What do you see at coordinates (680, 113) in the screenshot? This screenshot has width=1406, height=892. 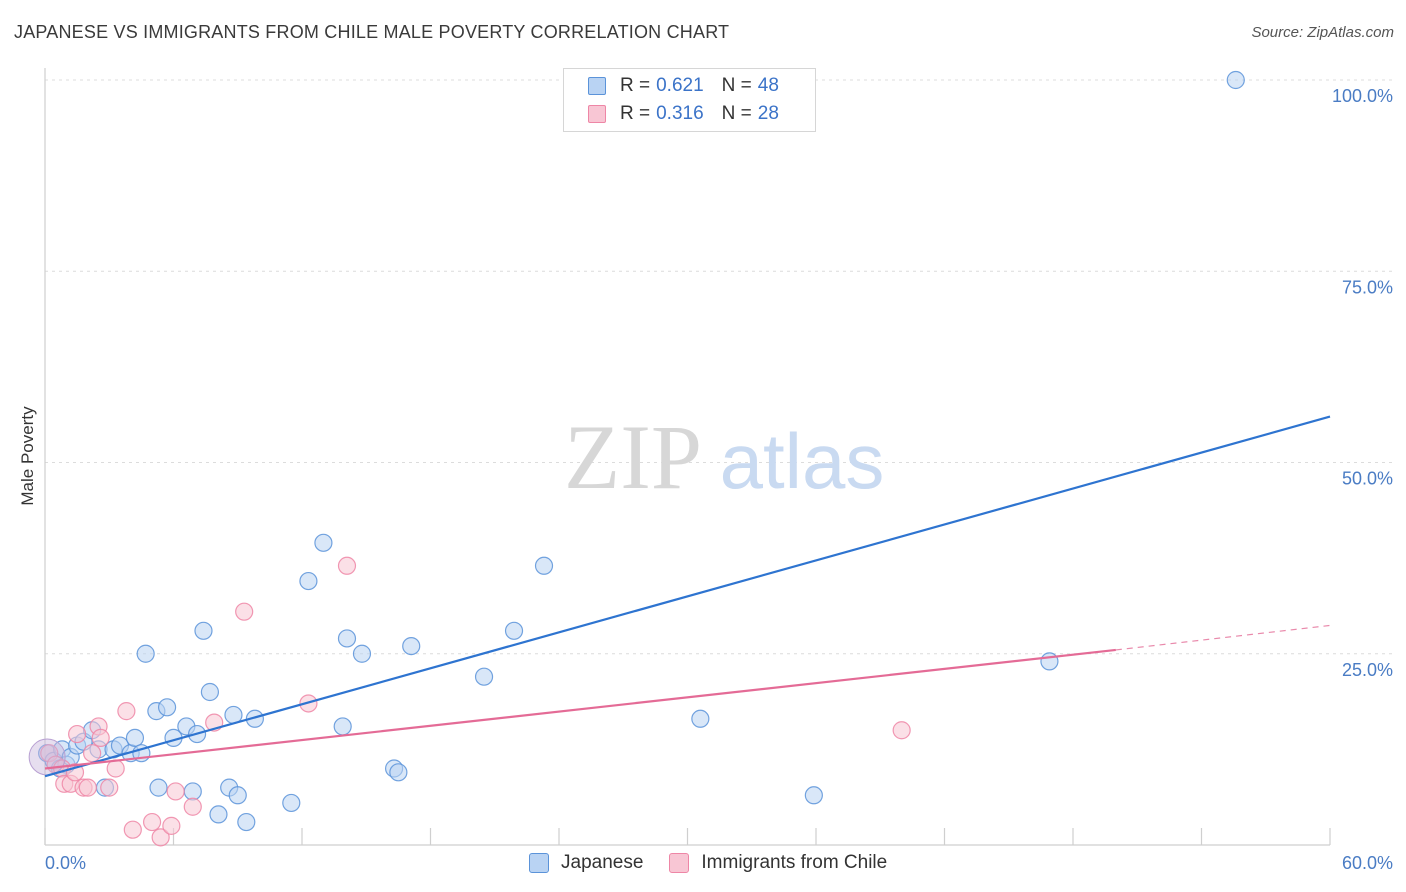 I see `r-value: 0.316` at bounding box center [680, 113].